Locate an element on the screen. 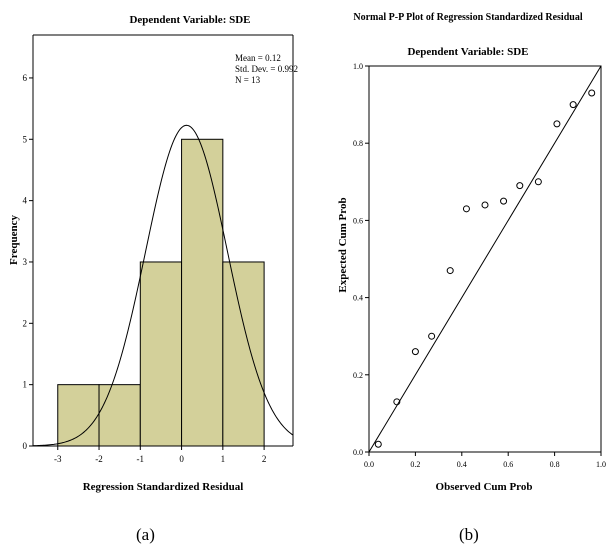 This screenshot has height=547, width=606. pp-y-tick-label-0: 0.0 is located at coordinates (358, 452).